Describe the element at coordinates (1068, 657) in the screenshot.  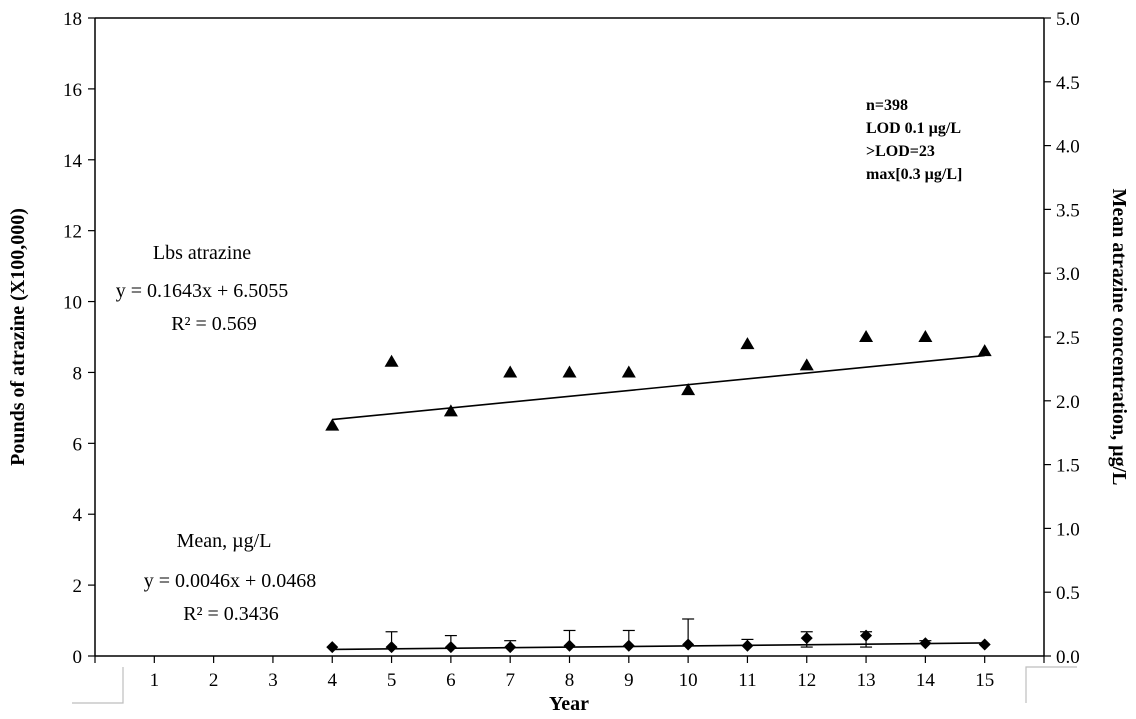
I see `y-tick-label-right: 0.0` at that location.